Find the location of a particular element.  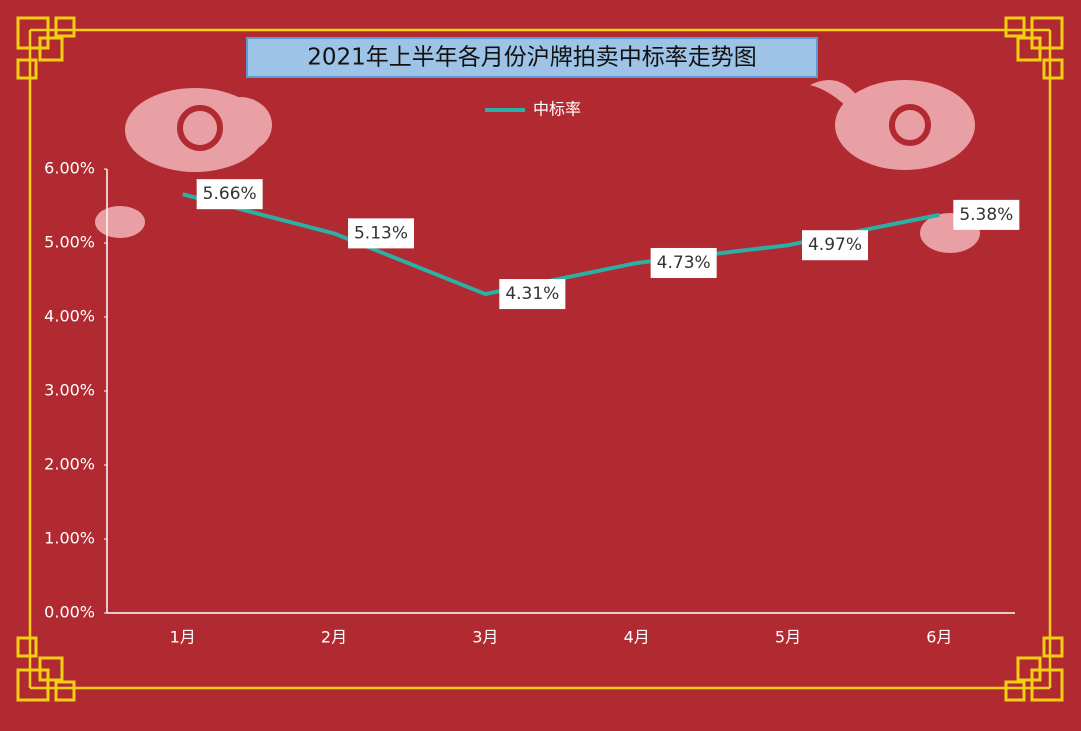

data-label: 4.73% is located at coordinates (684, 263).